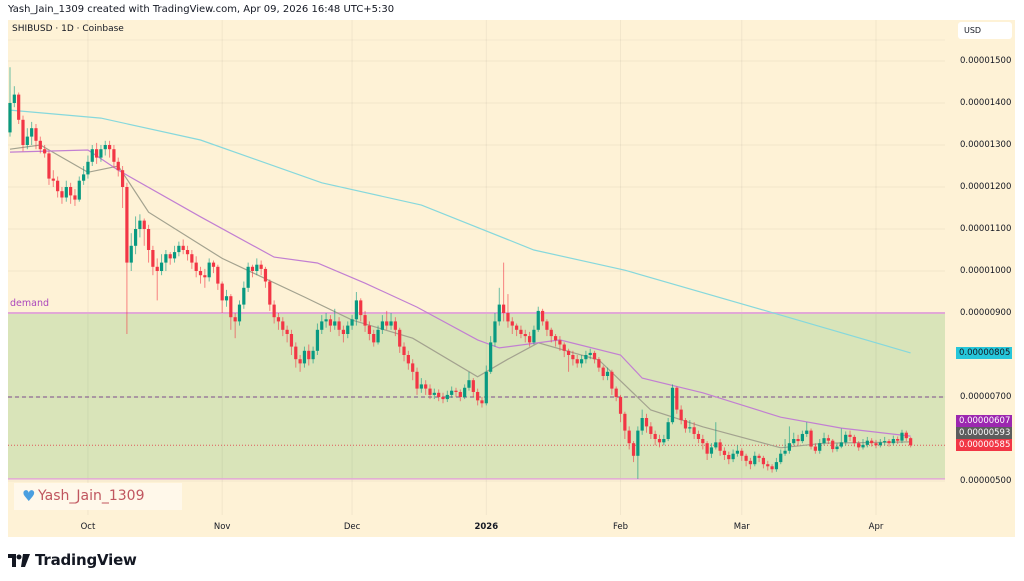 Image resolution: width=1024 pixels, height=581 pixels. What do you see at coordinates (986, 145) in the screenshot?
I see `price-tick-label: 0.00001300` at bounding box center [986, 145].